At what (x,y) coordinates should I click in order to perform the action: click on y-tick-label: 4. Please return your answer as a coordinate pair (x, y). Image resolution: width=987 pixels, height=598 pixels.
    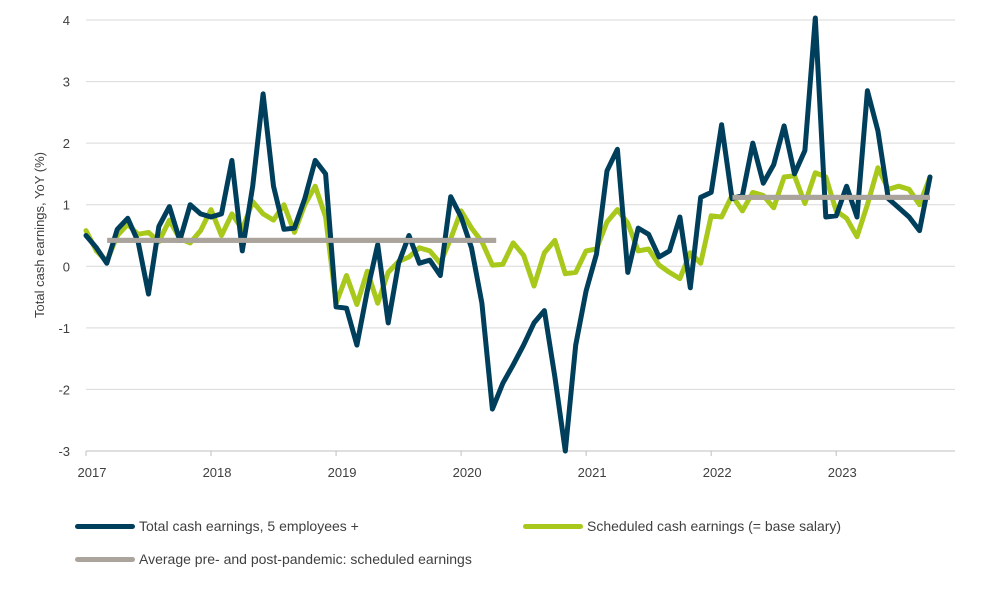
    Looking at the image, I should click on (66, 20).